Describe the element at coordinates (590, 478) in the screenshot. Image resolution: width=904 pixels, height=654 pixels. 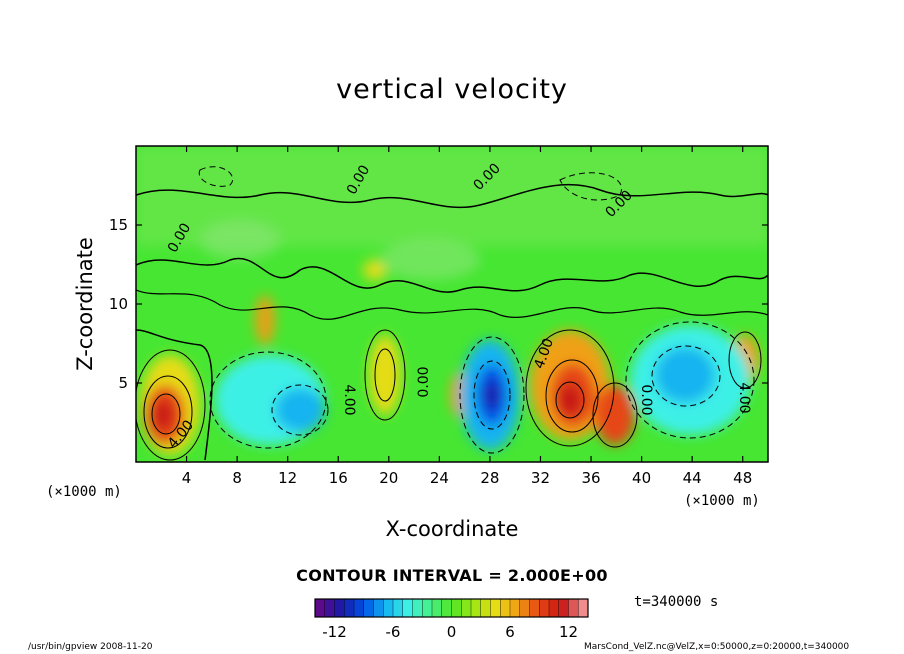
I see `x-tick-label: 36` at that location.